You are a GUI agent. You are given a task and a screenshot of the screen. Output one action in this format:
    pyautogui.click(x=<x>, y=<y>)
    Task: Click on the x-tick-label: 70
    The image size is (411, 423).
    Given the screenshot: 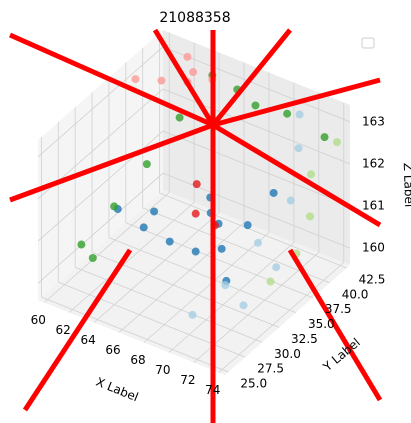 What is the action you would take?
    pyautogui.click(x=162, y=370)
    